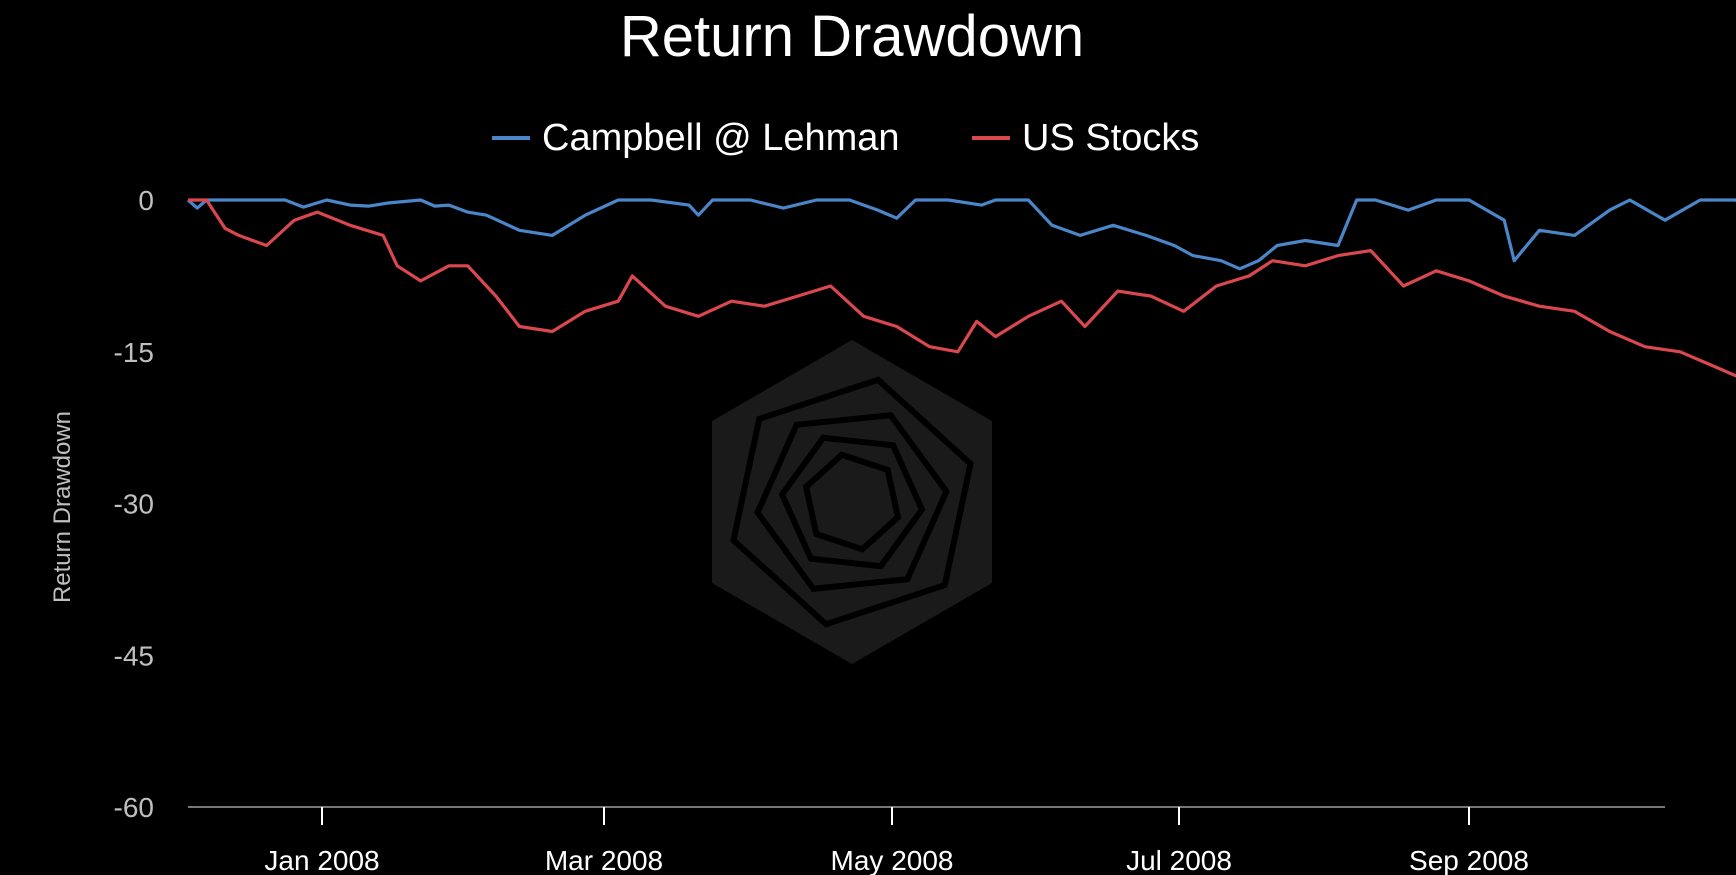  Describe the element at coordinates (1179, 860) in the screenshot. I see `x-tick-label: Jul 2008` at that location.